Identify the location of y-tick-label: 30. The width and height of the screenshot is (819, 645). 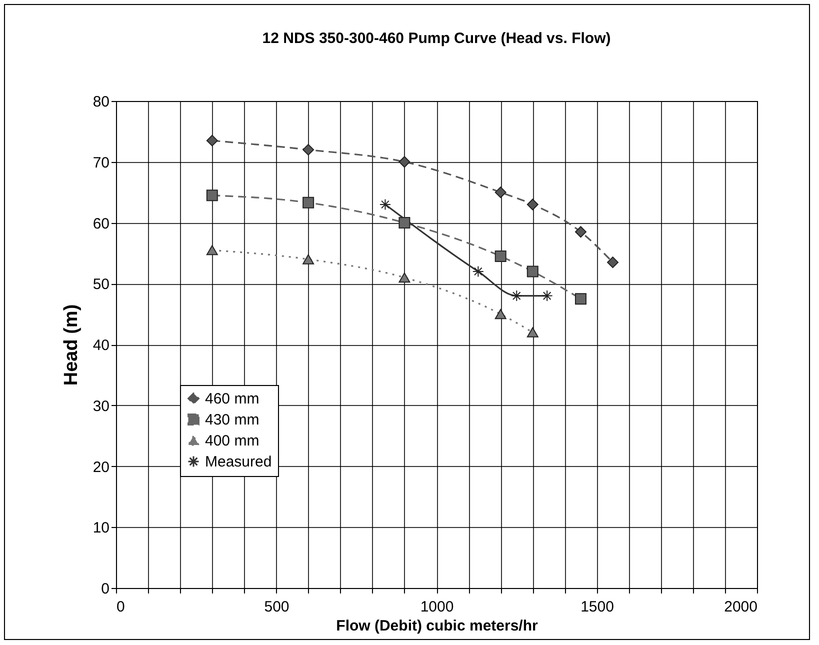
(101, 406).